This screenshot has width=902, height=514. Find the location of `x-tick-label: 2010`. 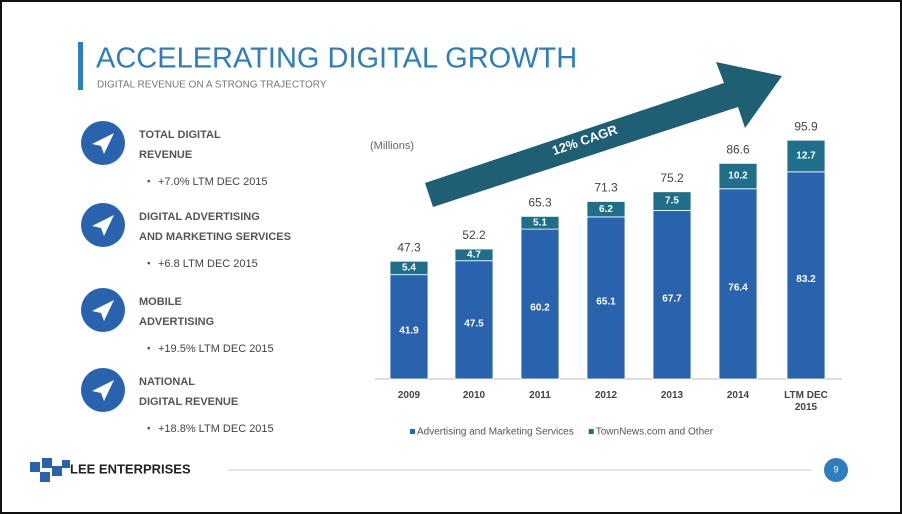

x-tick-label: 2010 is located at coordinates (474, 395).